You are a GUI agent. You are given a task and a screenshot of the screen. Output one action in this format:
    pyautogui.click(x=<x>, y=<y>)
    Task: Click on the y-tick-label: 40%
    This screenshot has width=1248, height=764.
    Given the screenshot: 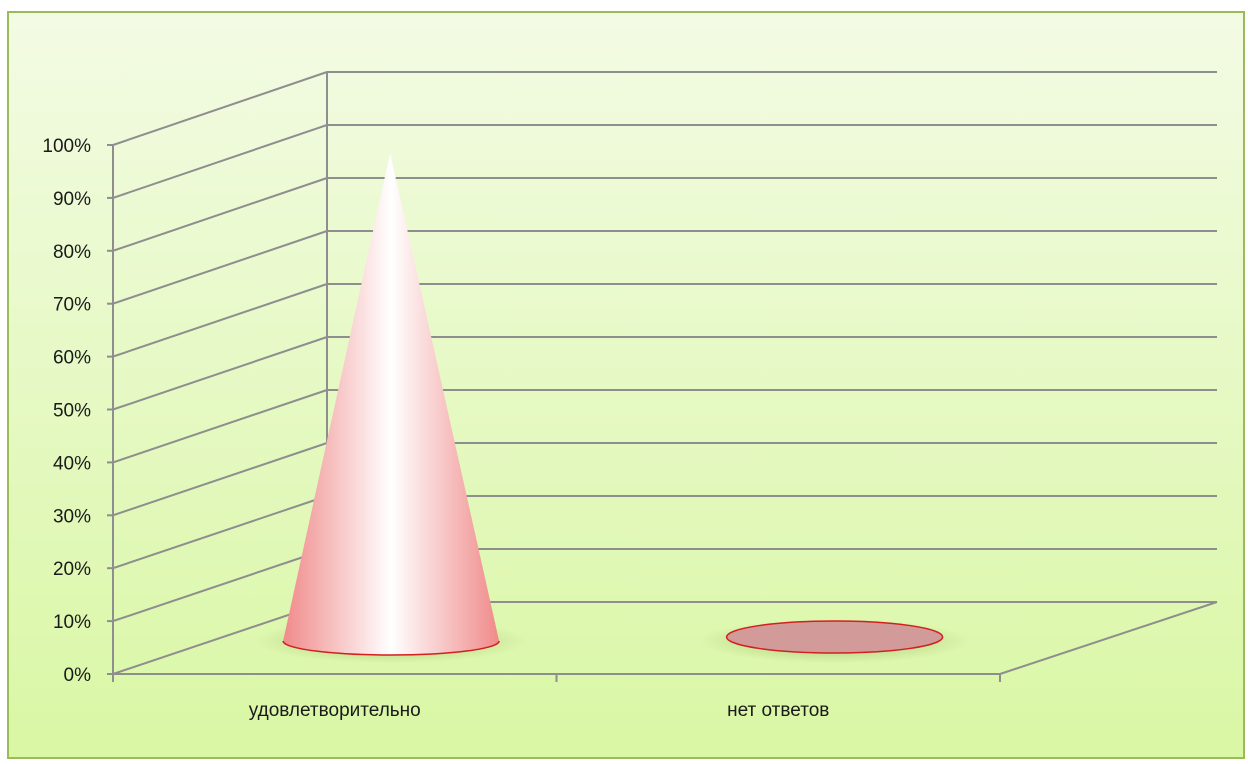 What is the action you would take?
    pyautogui.click(x=72, y=463)
    